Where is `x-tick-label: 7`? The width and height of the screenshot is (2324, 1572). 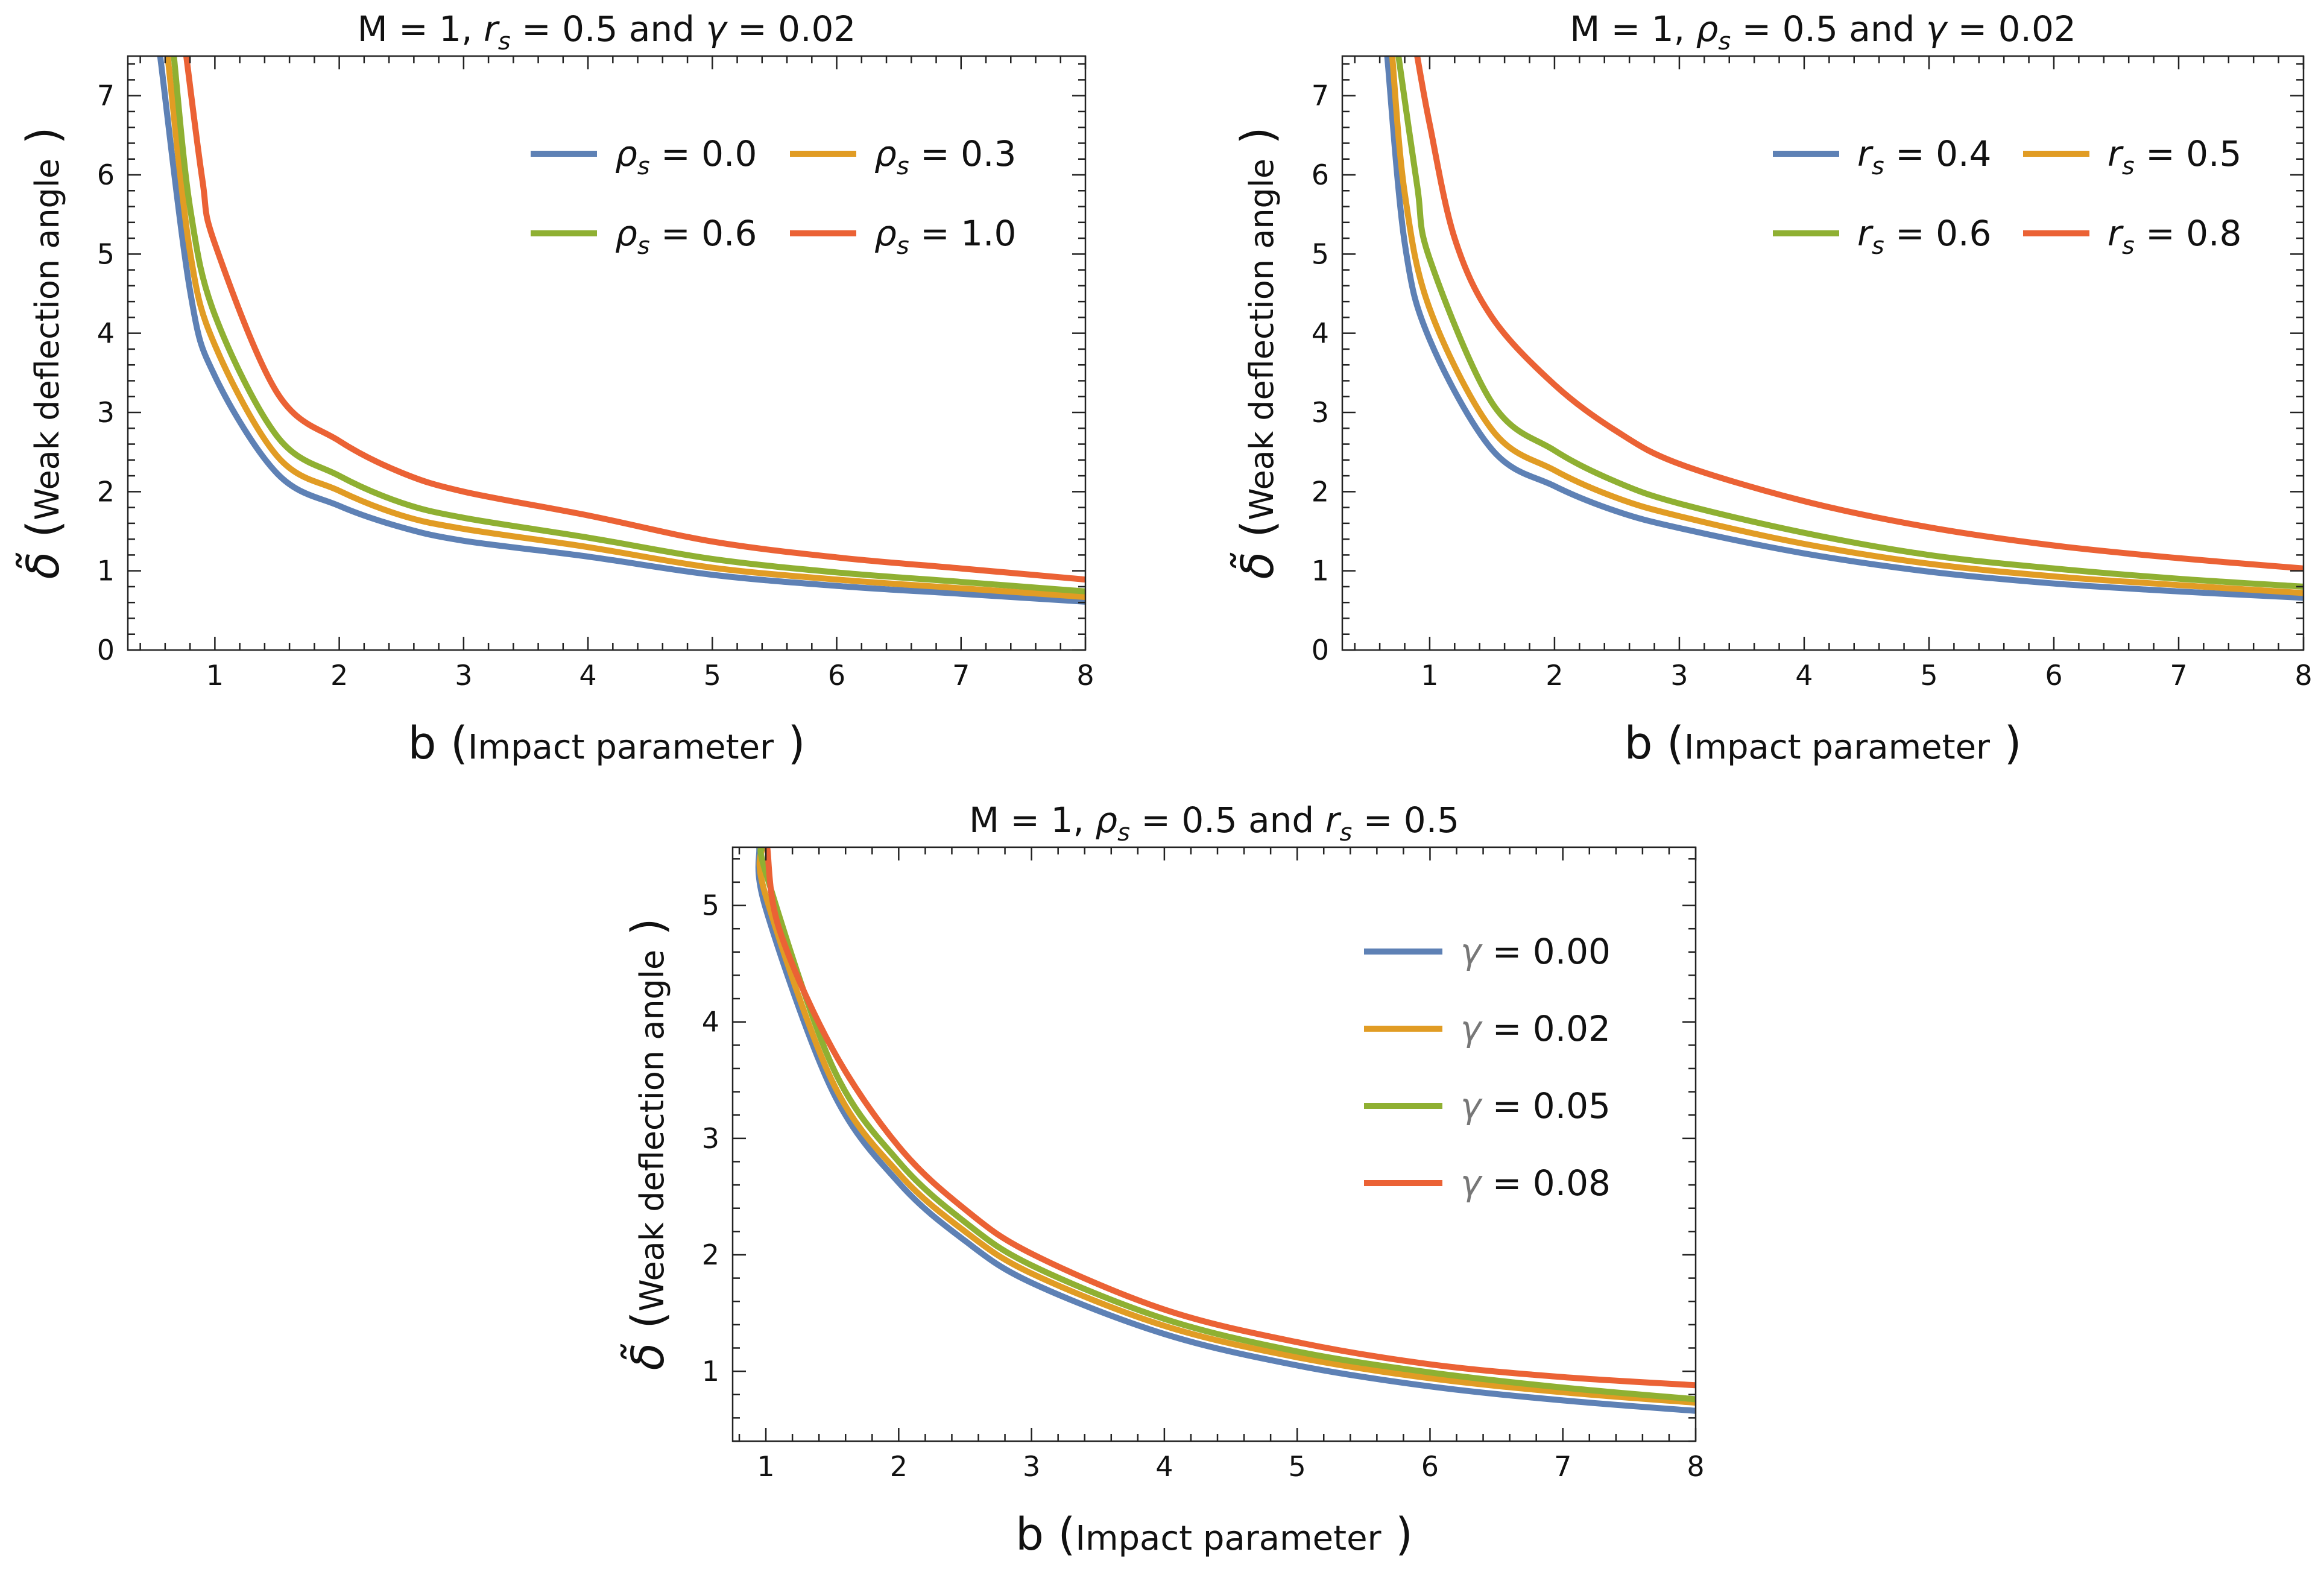
x-tick-label: 7 is located at coordinates (2178, 675).